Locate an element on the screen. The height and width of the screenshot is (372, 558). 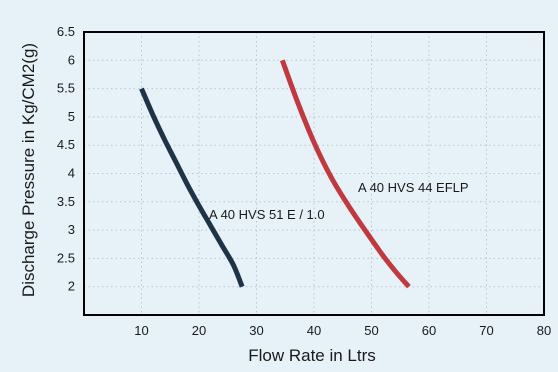
y-tick-label: 2 is located at coordinates (71, 286).